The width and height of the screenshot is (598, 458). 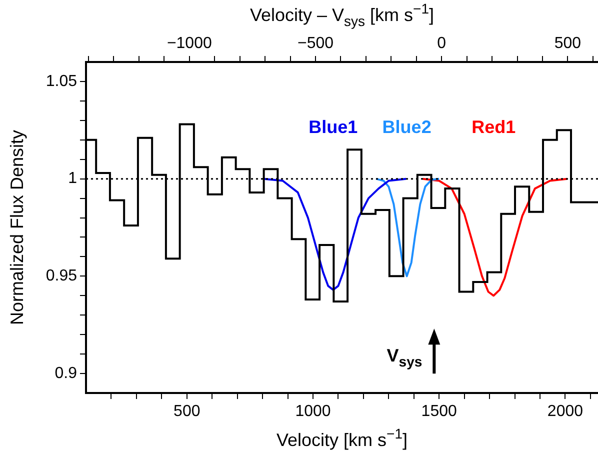 I want to click on text: Blue1, so click(x=333, y=127).